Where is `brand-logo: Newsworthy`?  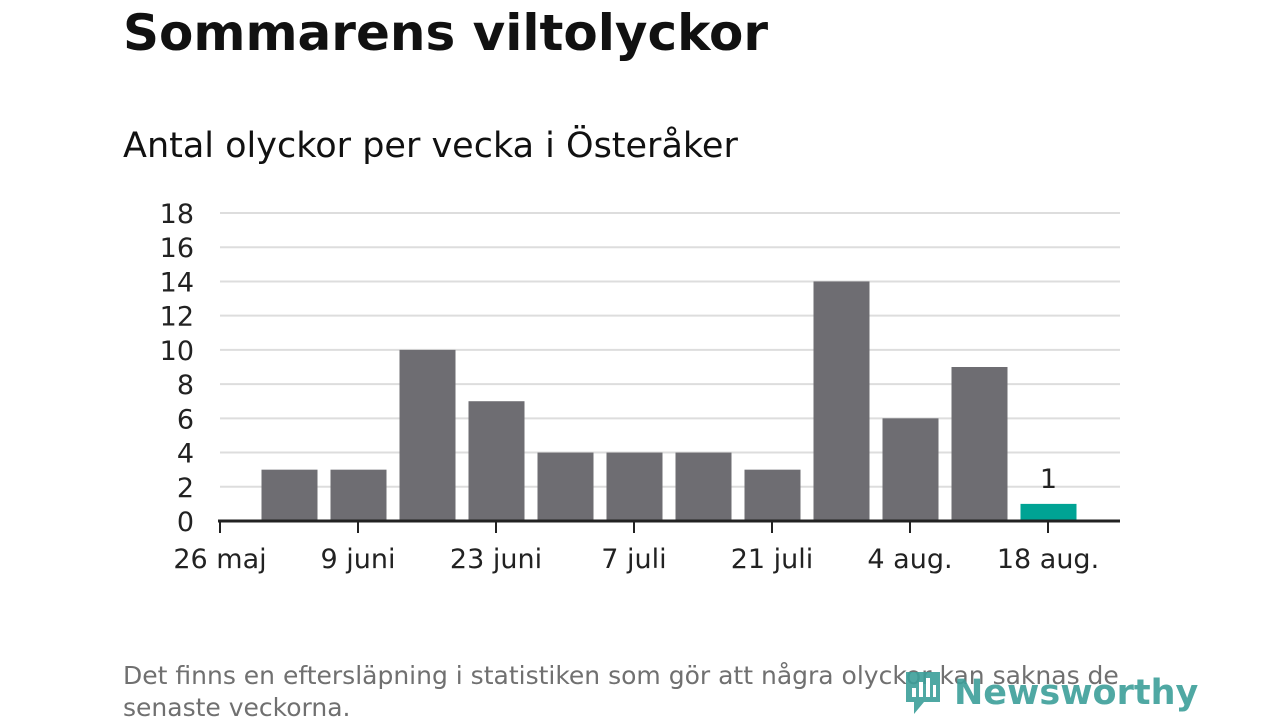
brand-logo: Newsworthy is located at coordinates (1050, 693).